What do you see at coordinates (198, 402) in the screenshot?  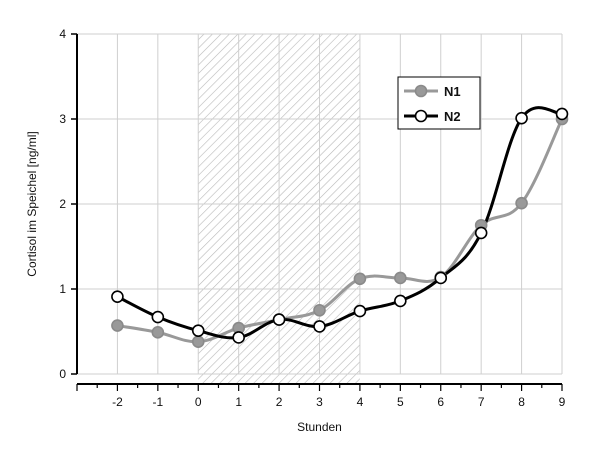 I see `x-tick-label-2: 0` at bounding box center [198, 402].